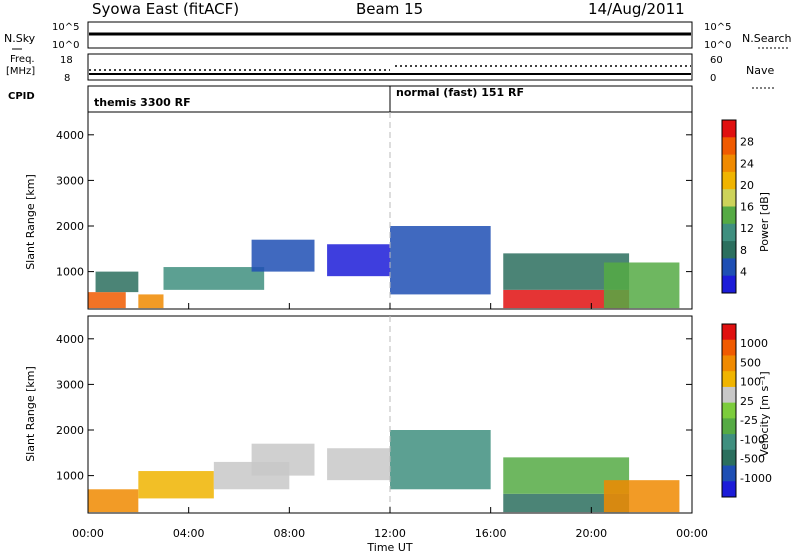 This screenshot has width=800, height=554. I want to click on velocity-colorbar-tick-6: -500, so click(752, 459).